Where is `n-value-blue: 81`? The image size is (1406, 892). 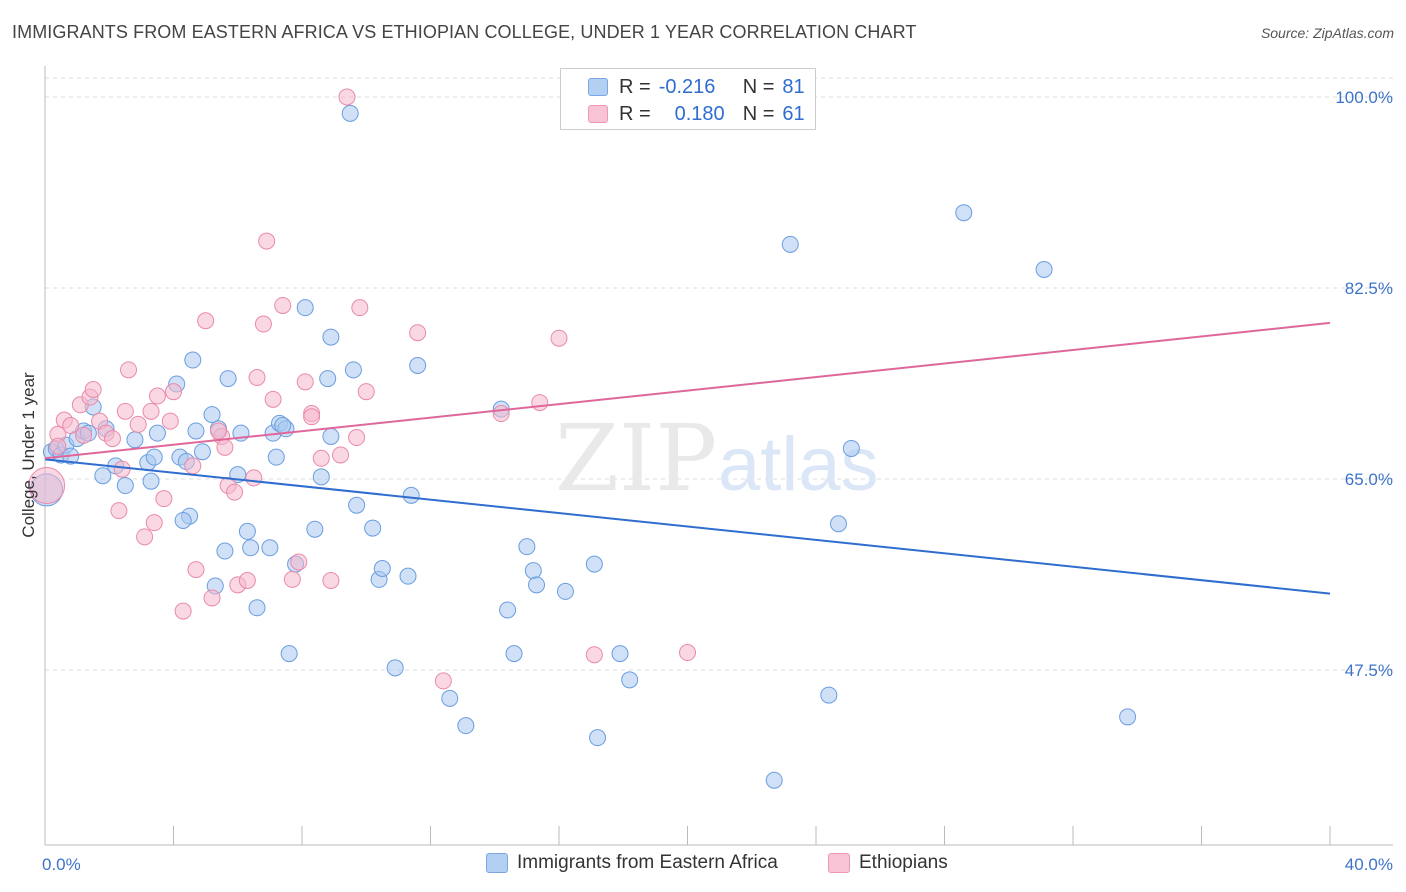 n-value-blue: 81 is located at coordinates (793, 86).